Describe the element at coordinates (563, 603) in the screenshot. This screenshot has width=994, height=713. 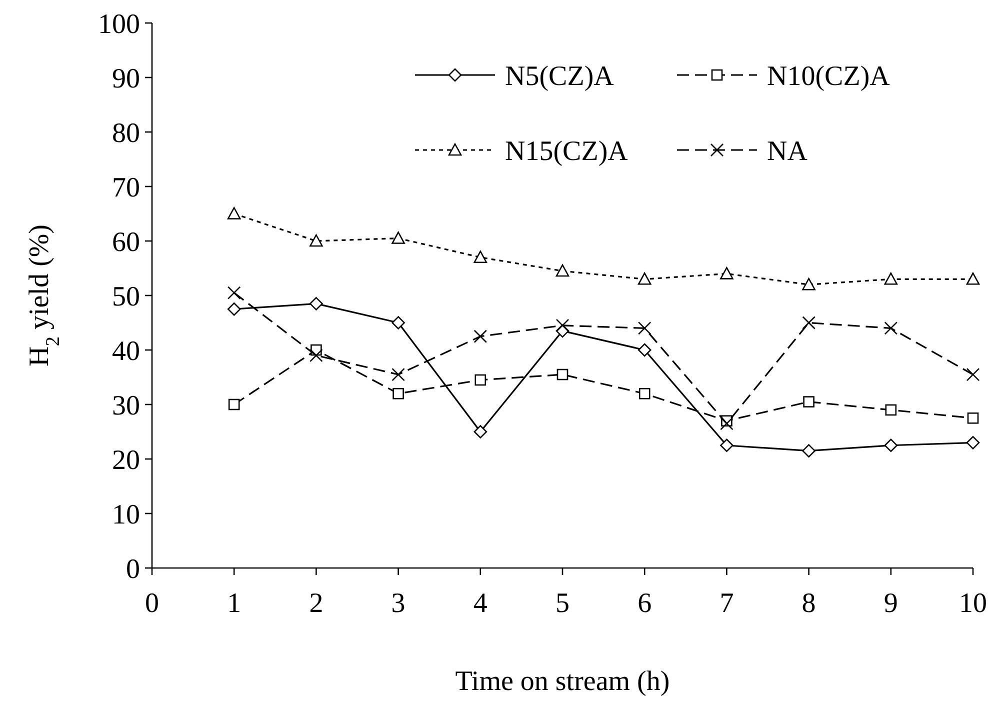
I see `x-tick-label: 5` at that location.